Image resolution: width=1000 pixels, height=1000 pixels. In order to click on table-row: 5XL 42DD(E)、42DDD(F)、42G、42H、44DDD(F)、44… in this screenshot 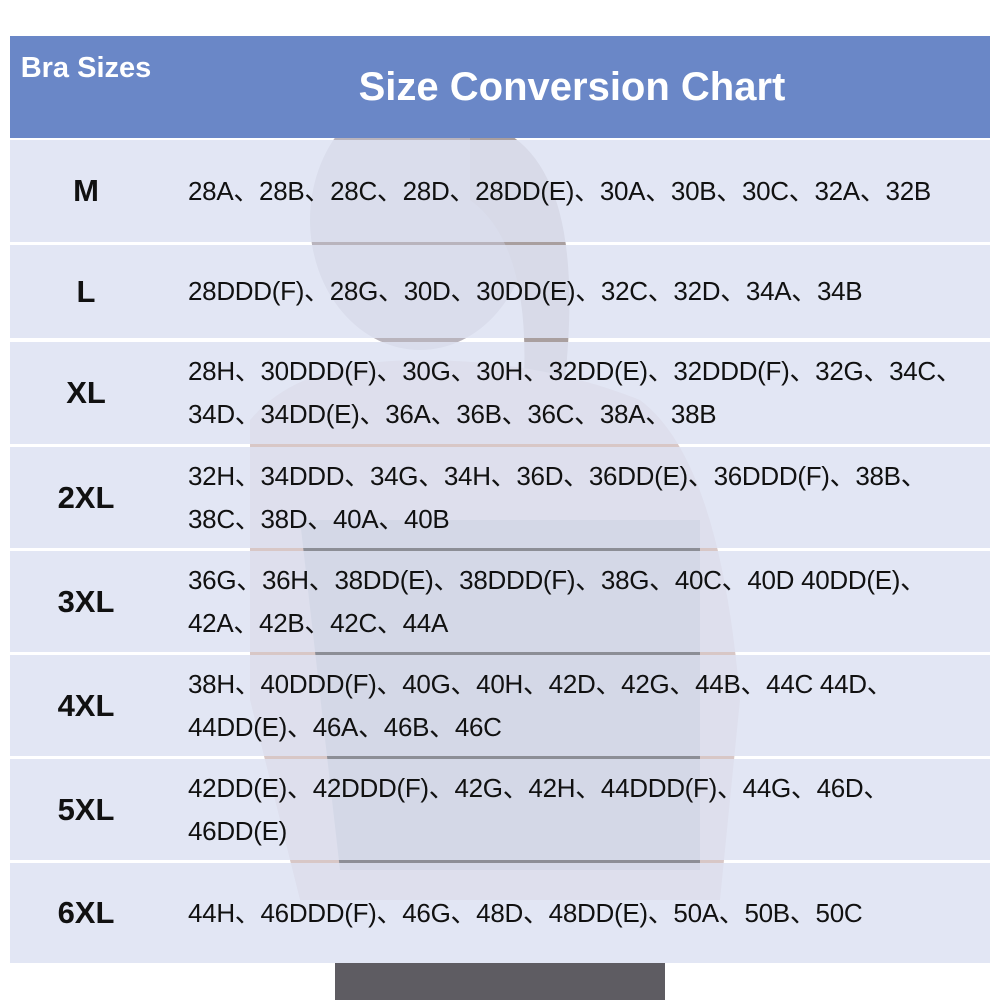, I will do `click(500, 809)`.